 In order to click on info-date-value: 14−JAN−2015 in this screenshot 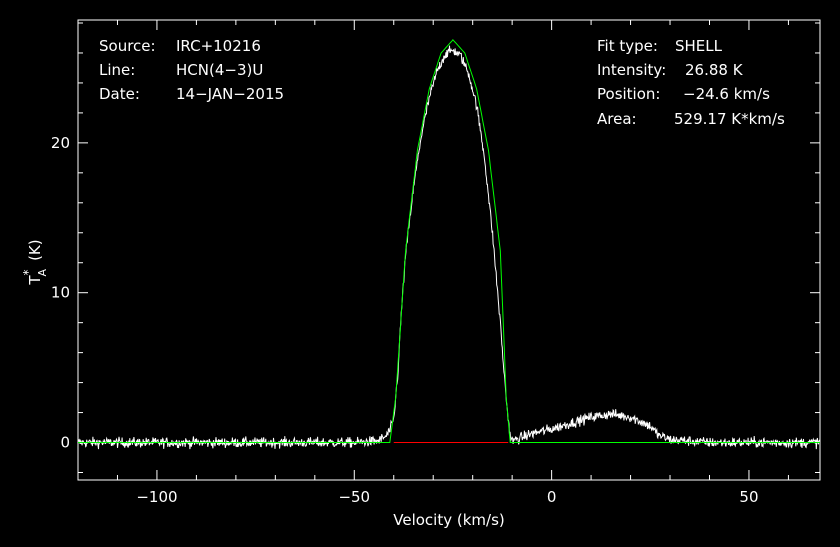, I will do `click(230, 94)`.